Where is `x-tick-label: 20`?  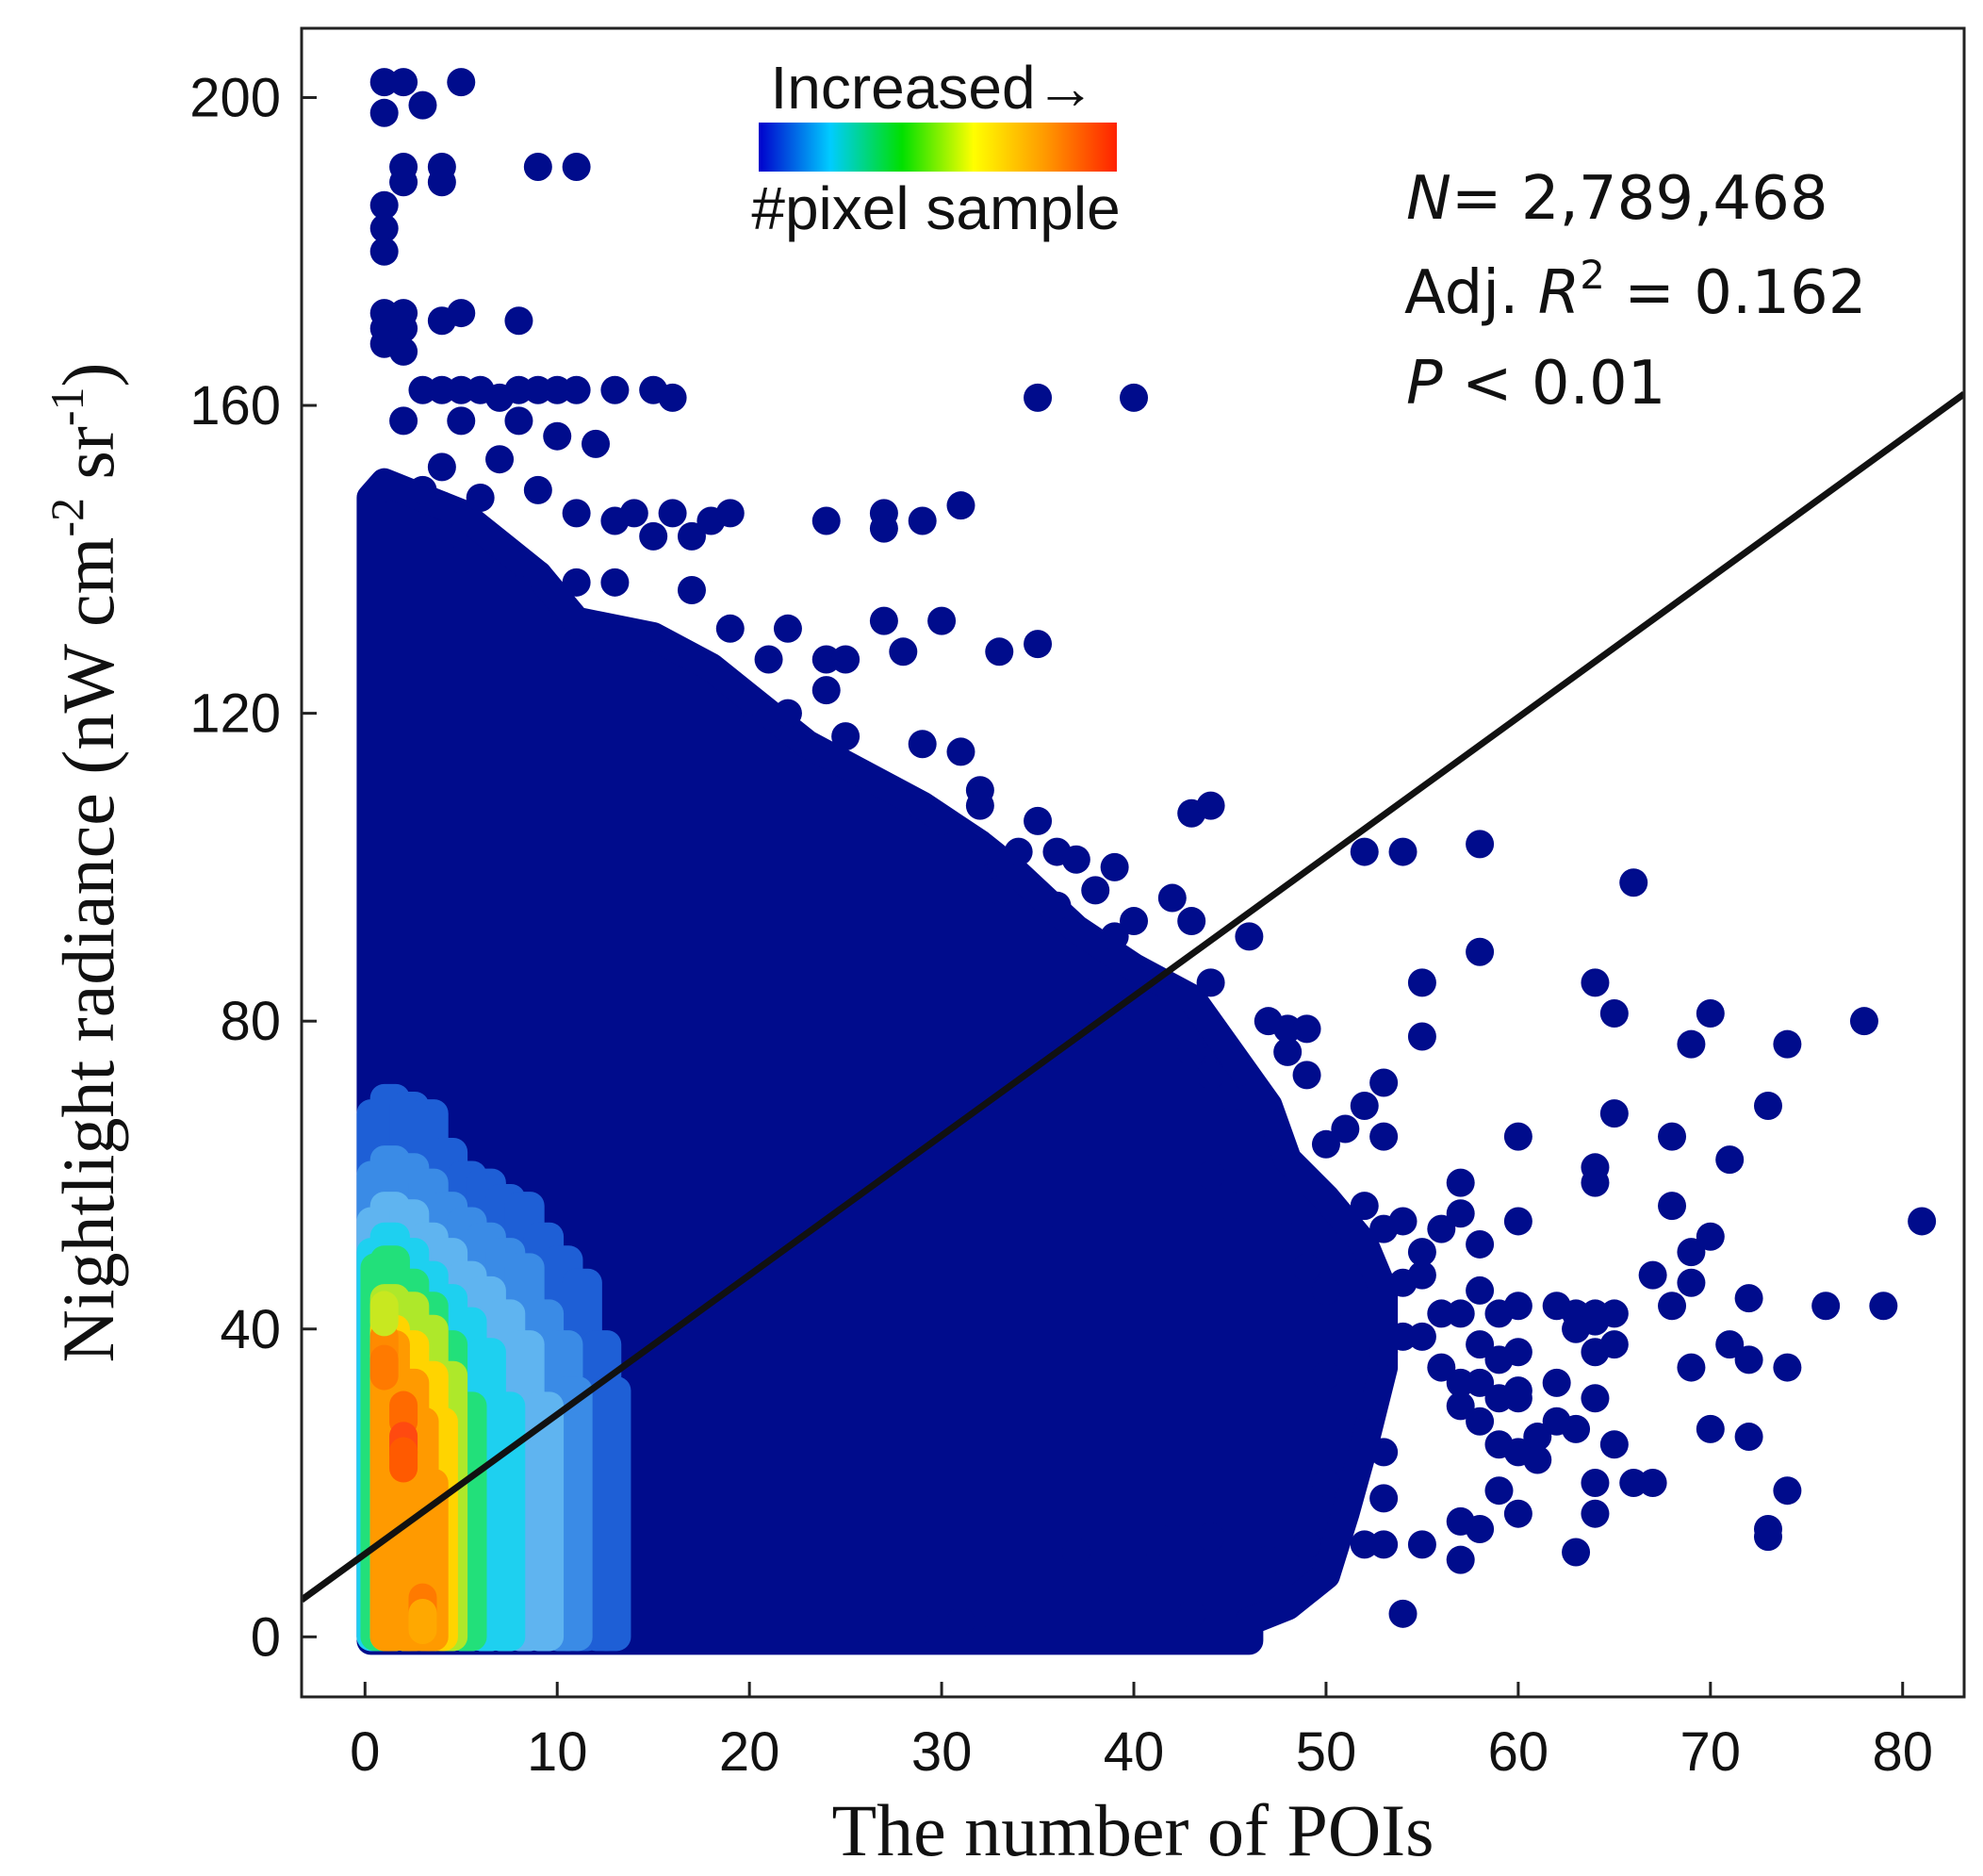 x-tick-label: 20 is located at coordinates (749, 1752).